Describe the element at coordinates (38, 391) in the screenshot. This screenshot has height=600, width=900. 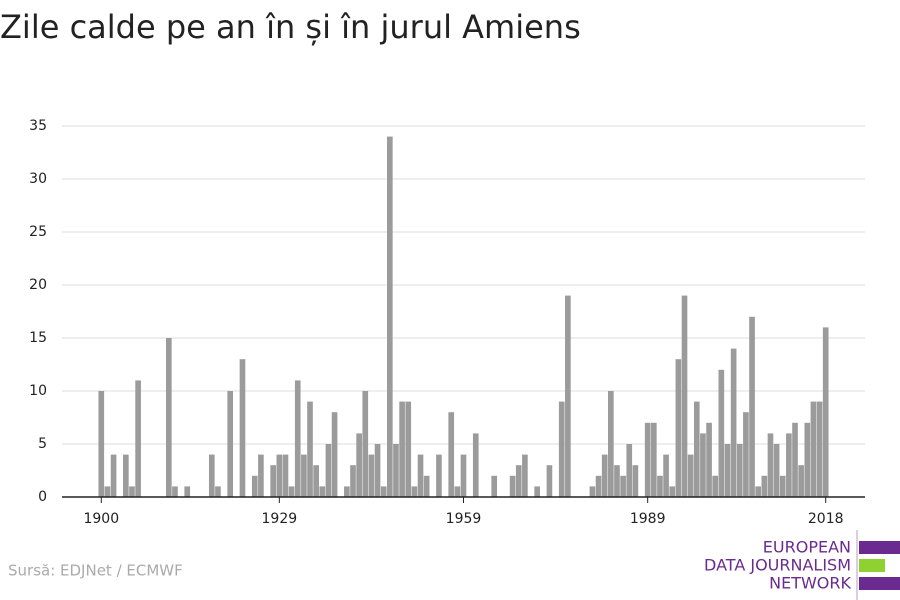
I see `y-tick-label: 10` at that location.